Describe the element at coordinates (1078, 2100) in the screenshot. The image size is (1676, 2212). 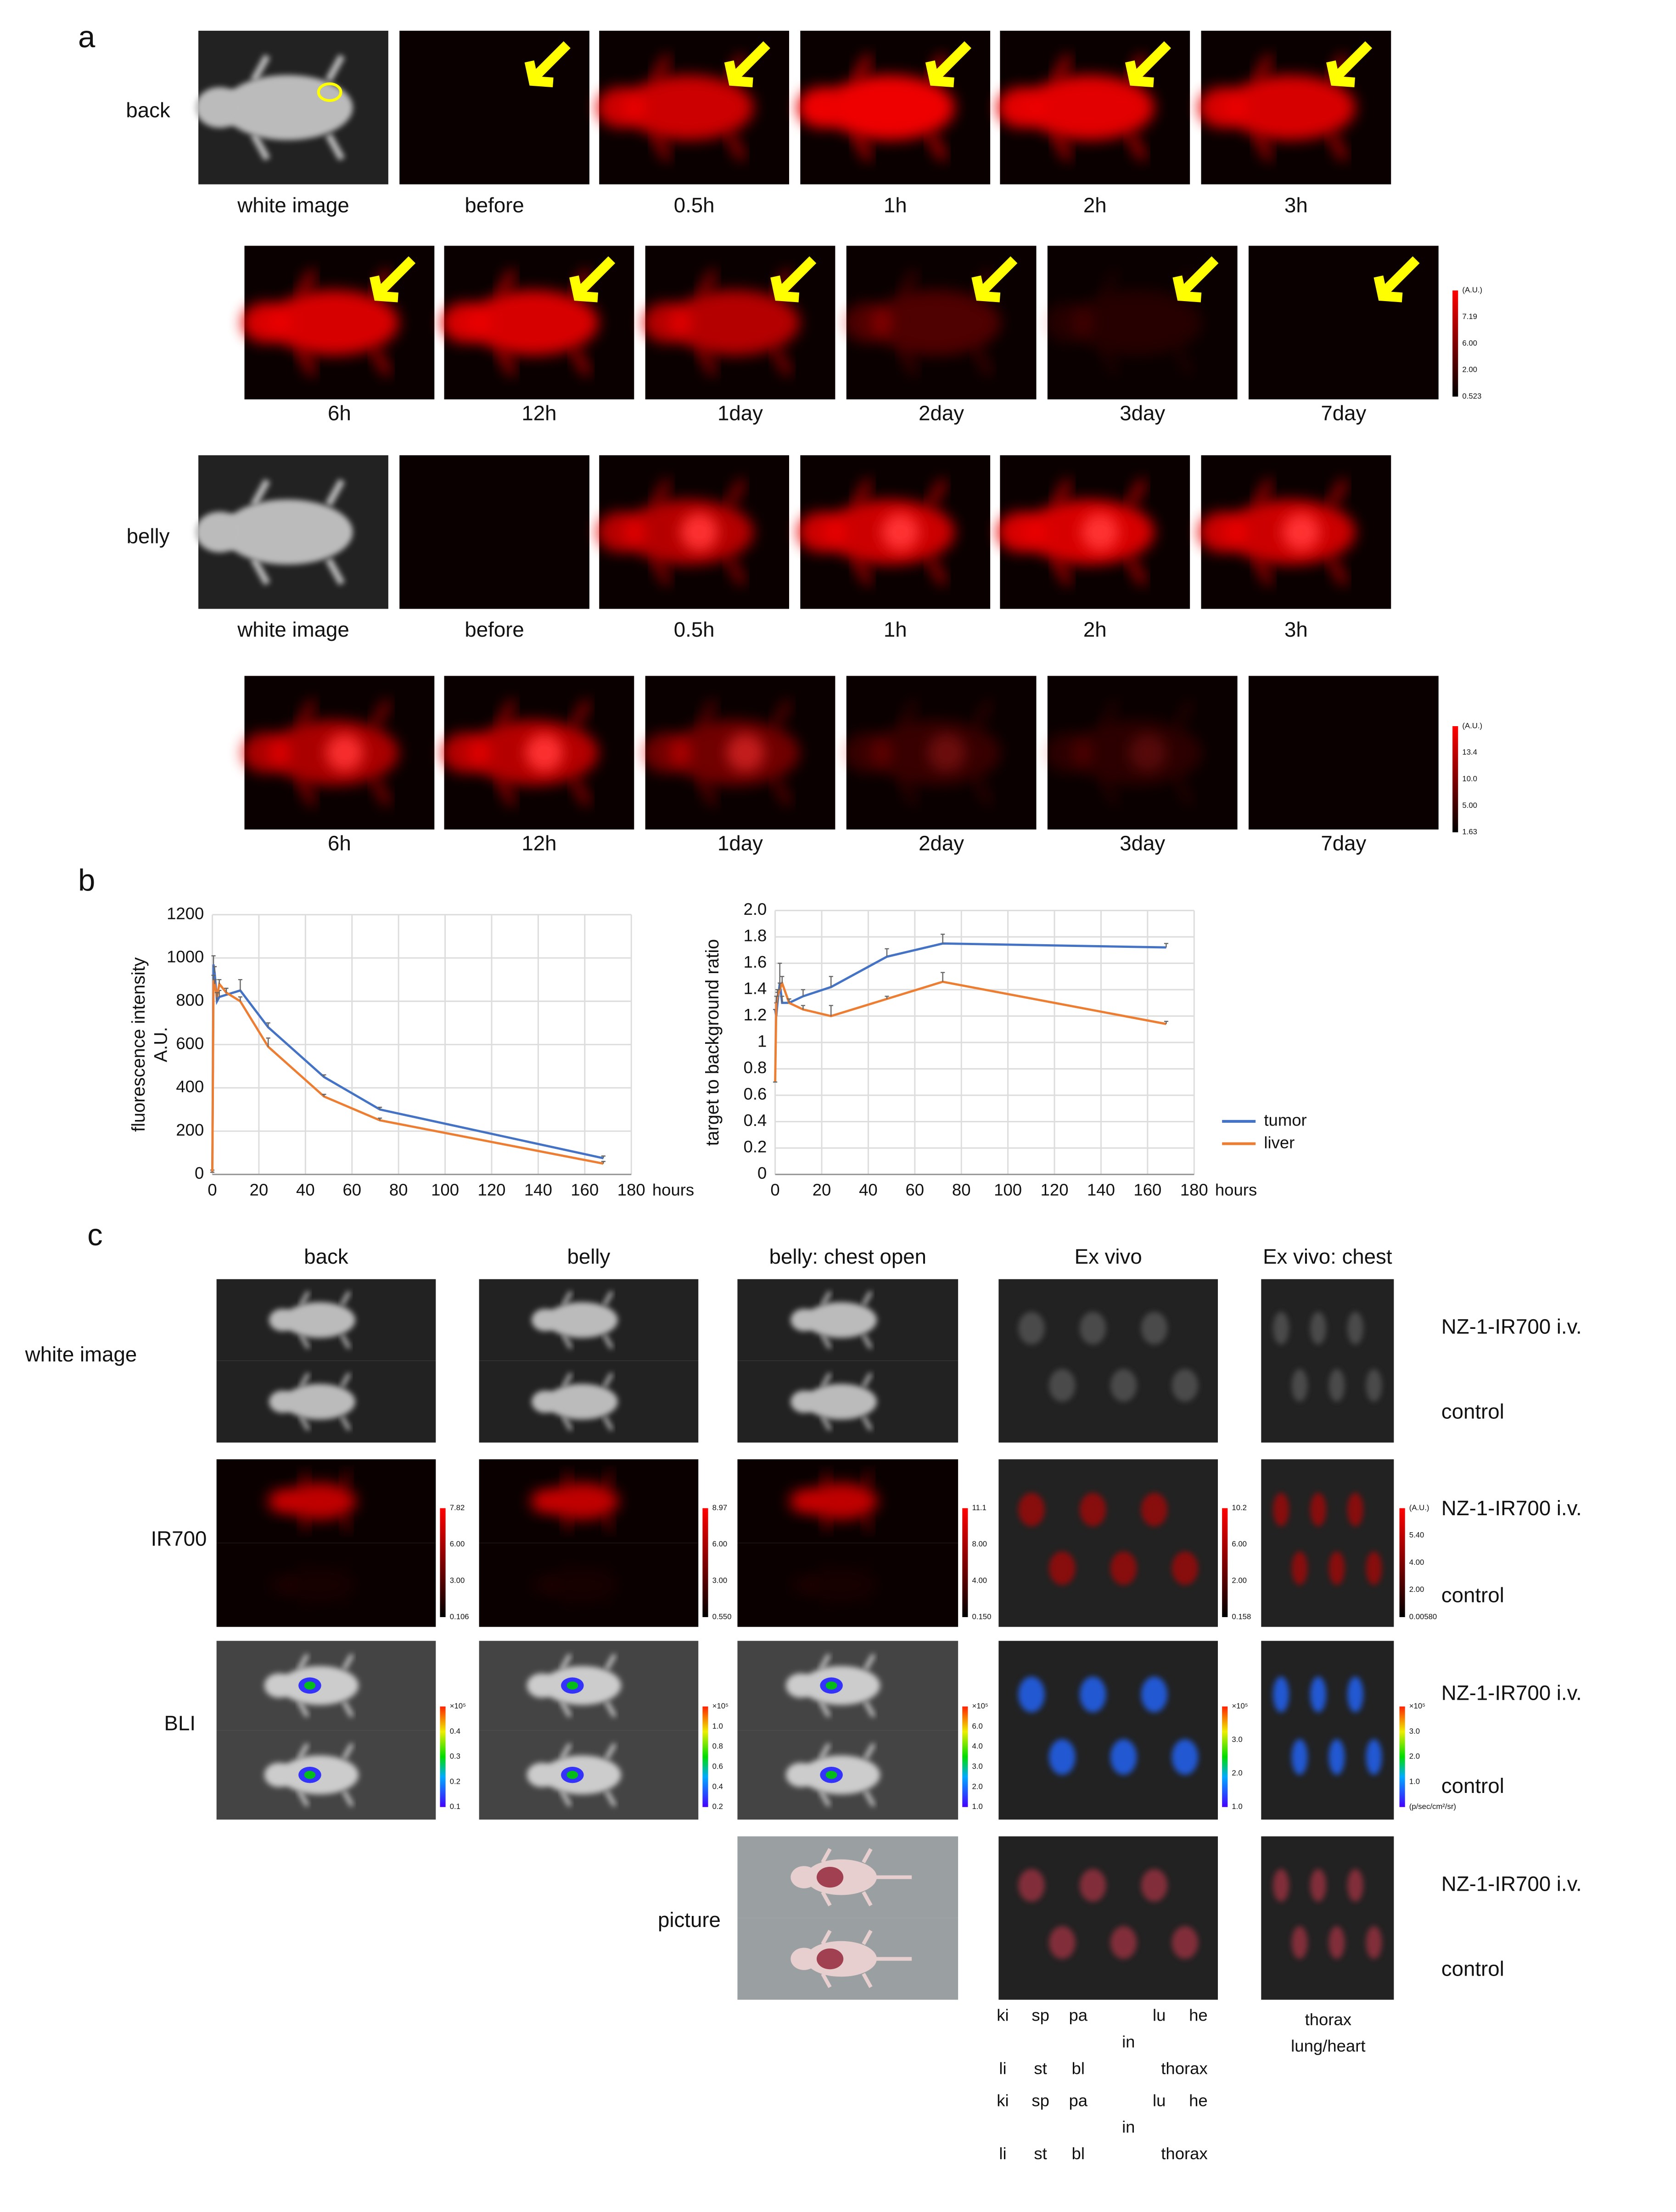
I see `organ-label: pa` at that location.